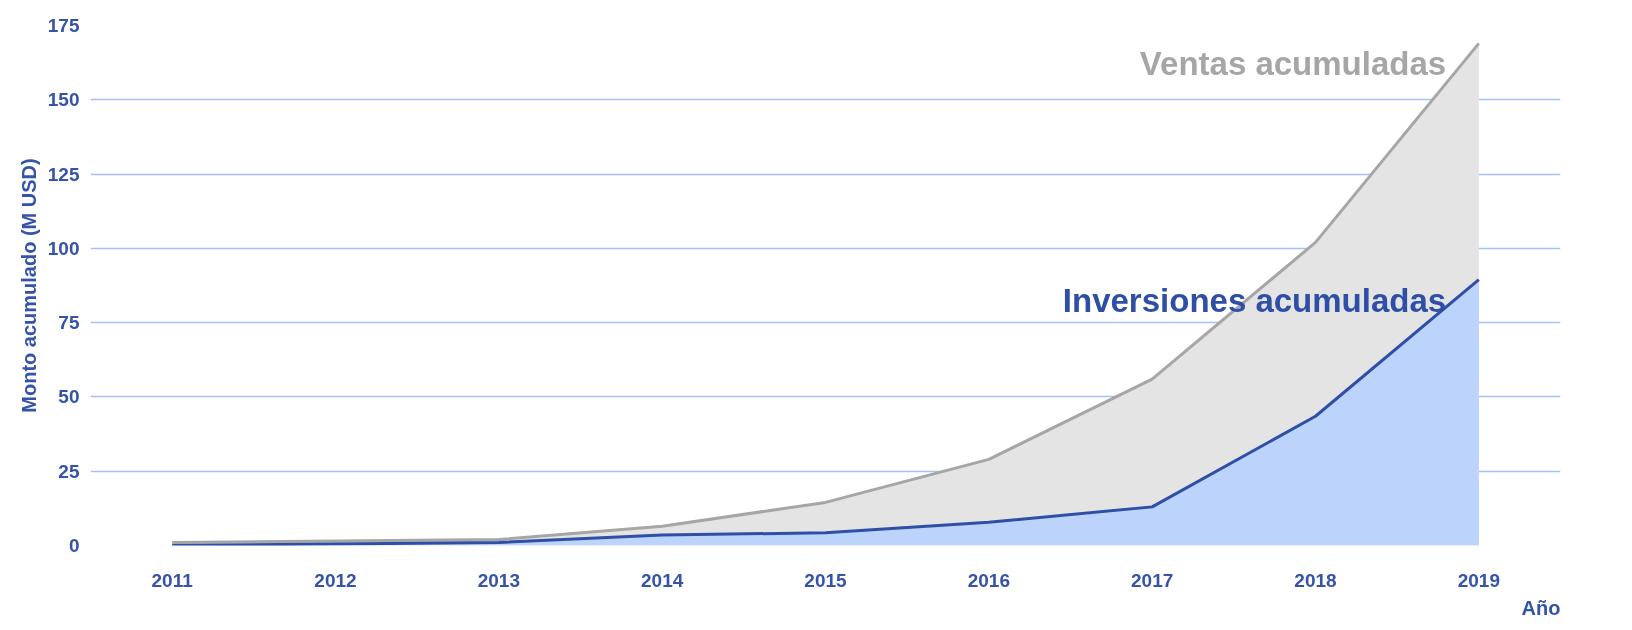 The height and width of the screenshot is (630, 1632). What do you see at coordinates (335, 580) in the screenshot?
I see `x-tick-label: 2012` at bounding box center [335, 580].